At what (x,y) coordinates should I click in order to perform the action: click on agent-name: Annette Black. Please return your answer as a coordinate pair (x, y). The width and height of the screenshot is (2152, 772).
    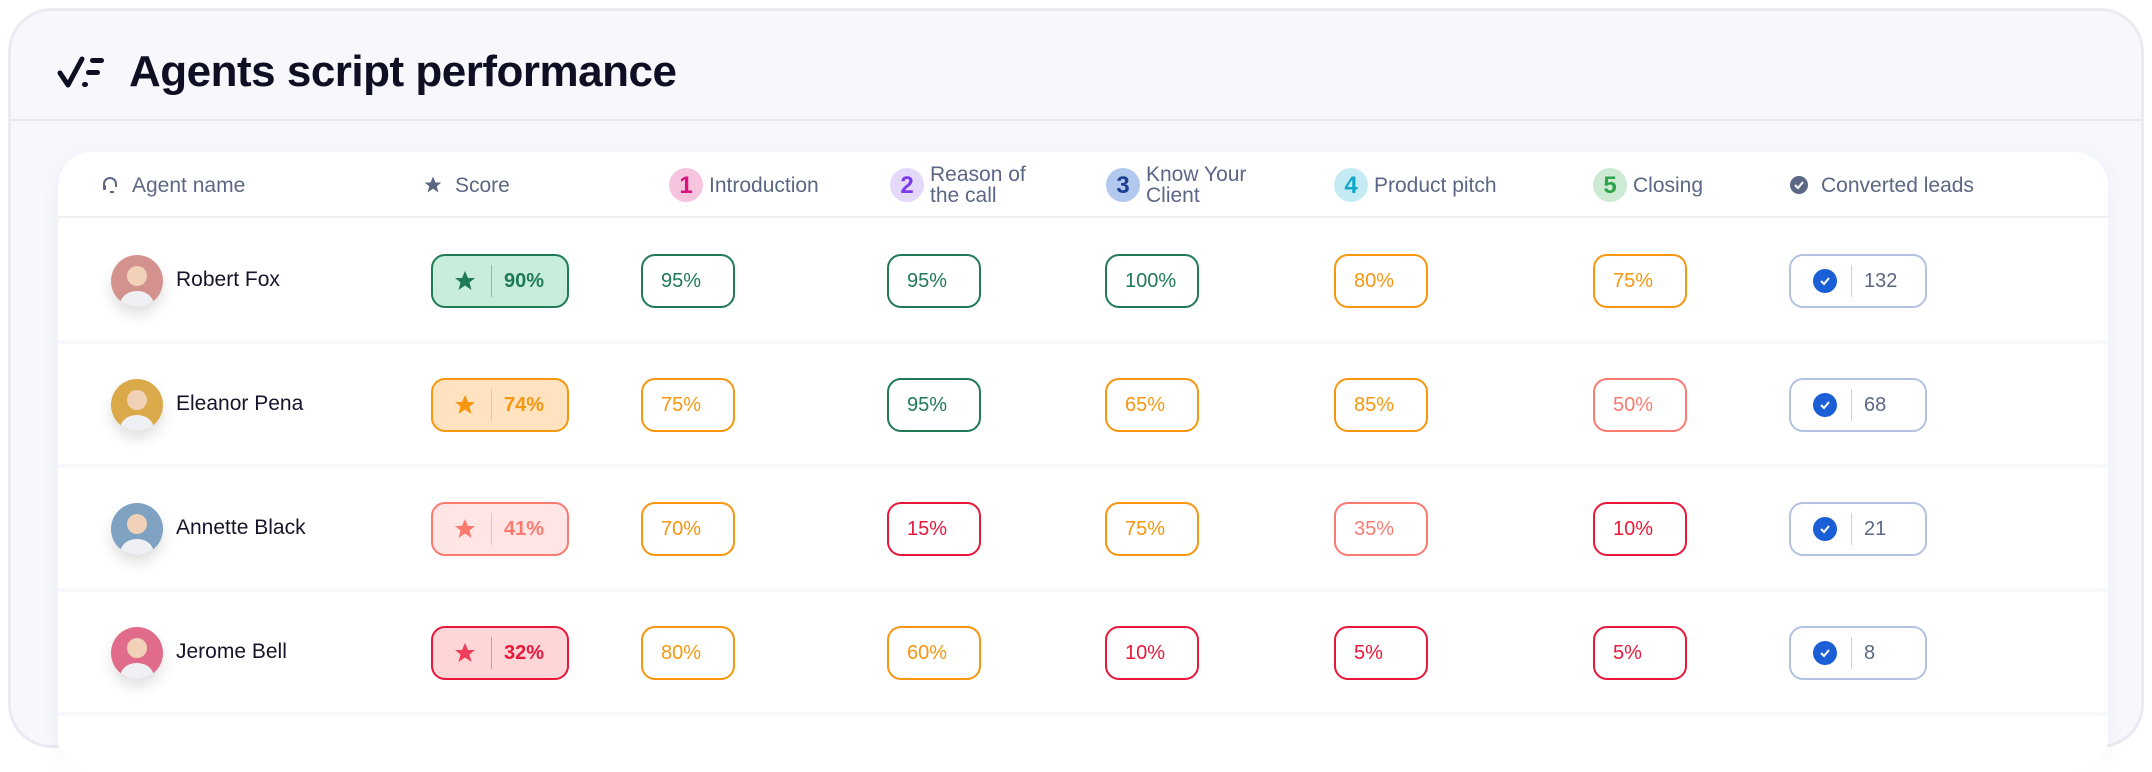
    Looking at the image, I should click on (241, 527).